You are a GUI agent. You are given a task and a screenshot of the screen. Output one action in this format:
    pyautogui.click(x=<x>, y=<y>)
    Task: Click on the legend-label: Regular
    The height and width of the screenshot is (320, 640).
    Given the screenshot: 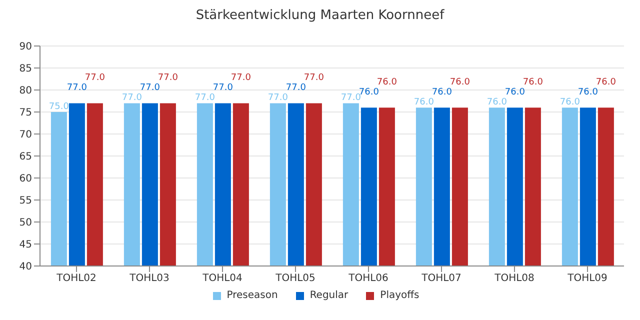 What is the action you would take?
    pyautogui.click(x=329, y=295)
    